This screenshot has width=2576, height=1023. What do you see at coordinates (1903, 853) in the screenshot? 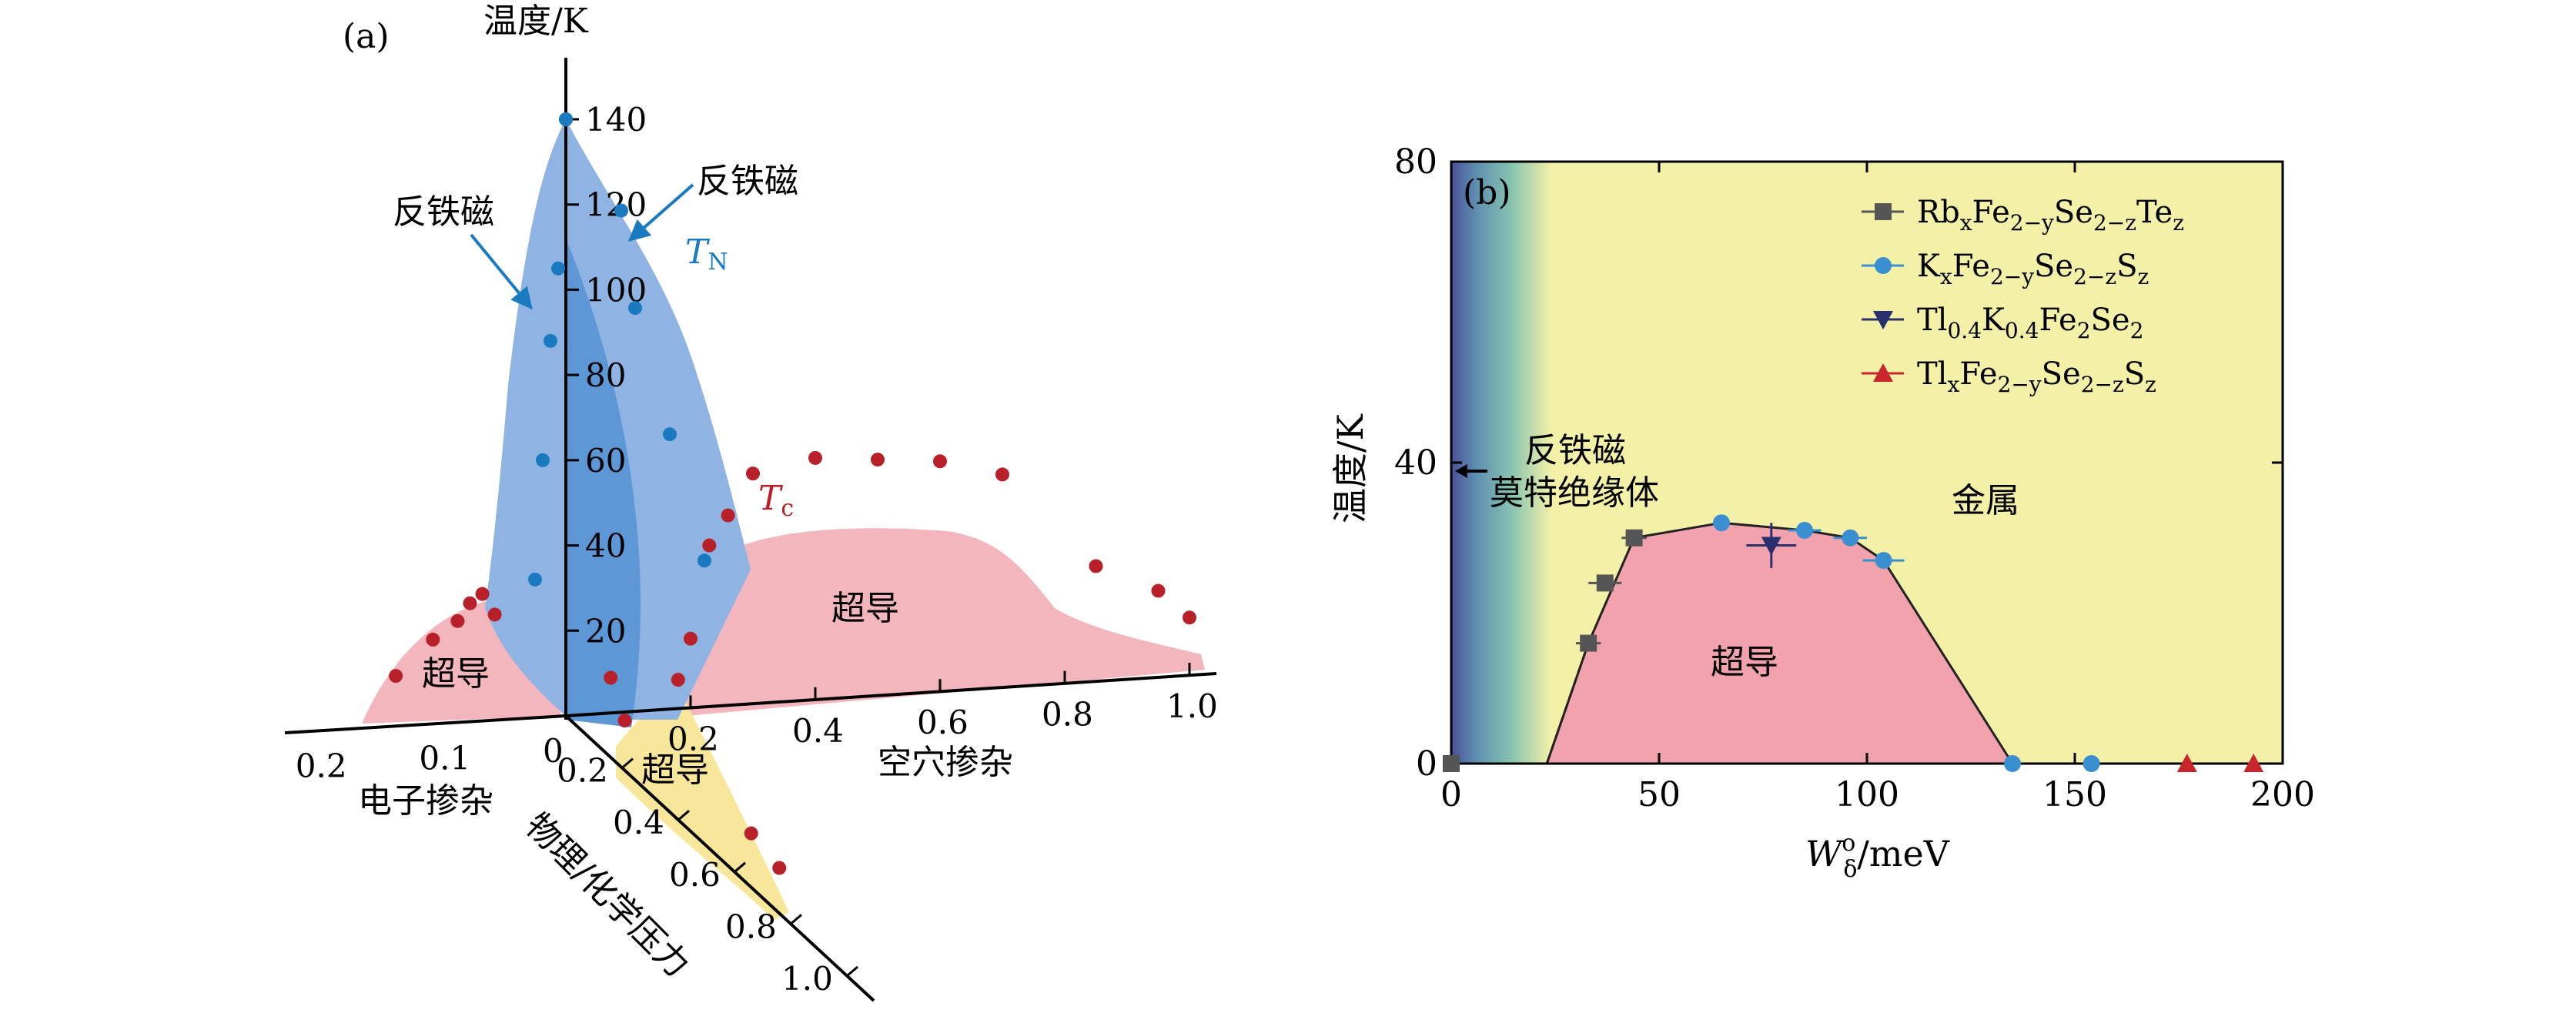
I see `x-axis-label-unit: /meV` at bounding box center [1903, 853].